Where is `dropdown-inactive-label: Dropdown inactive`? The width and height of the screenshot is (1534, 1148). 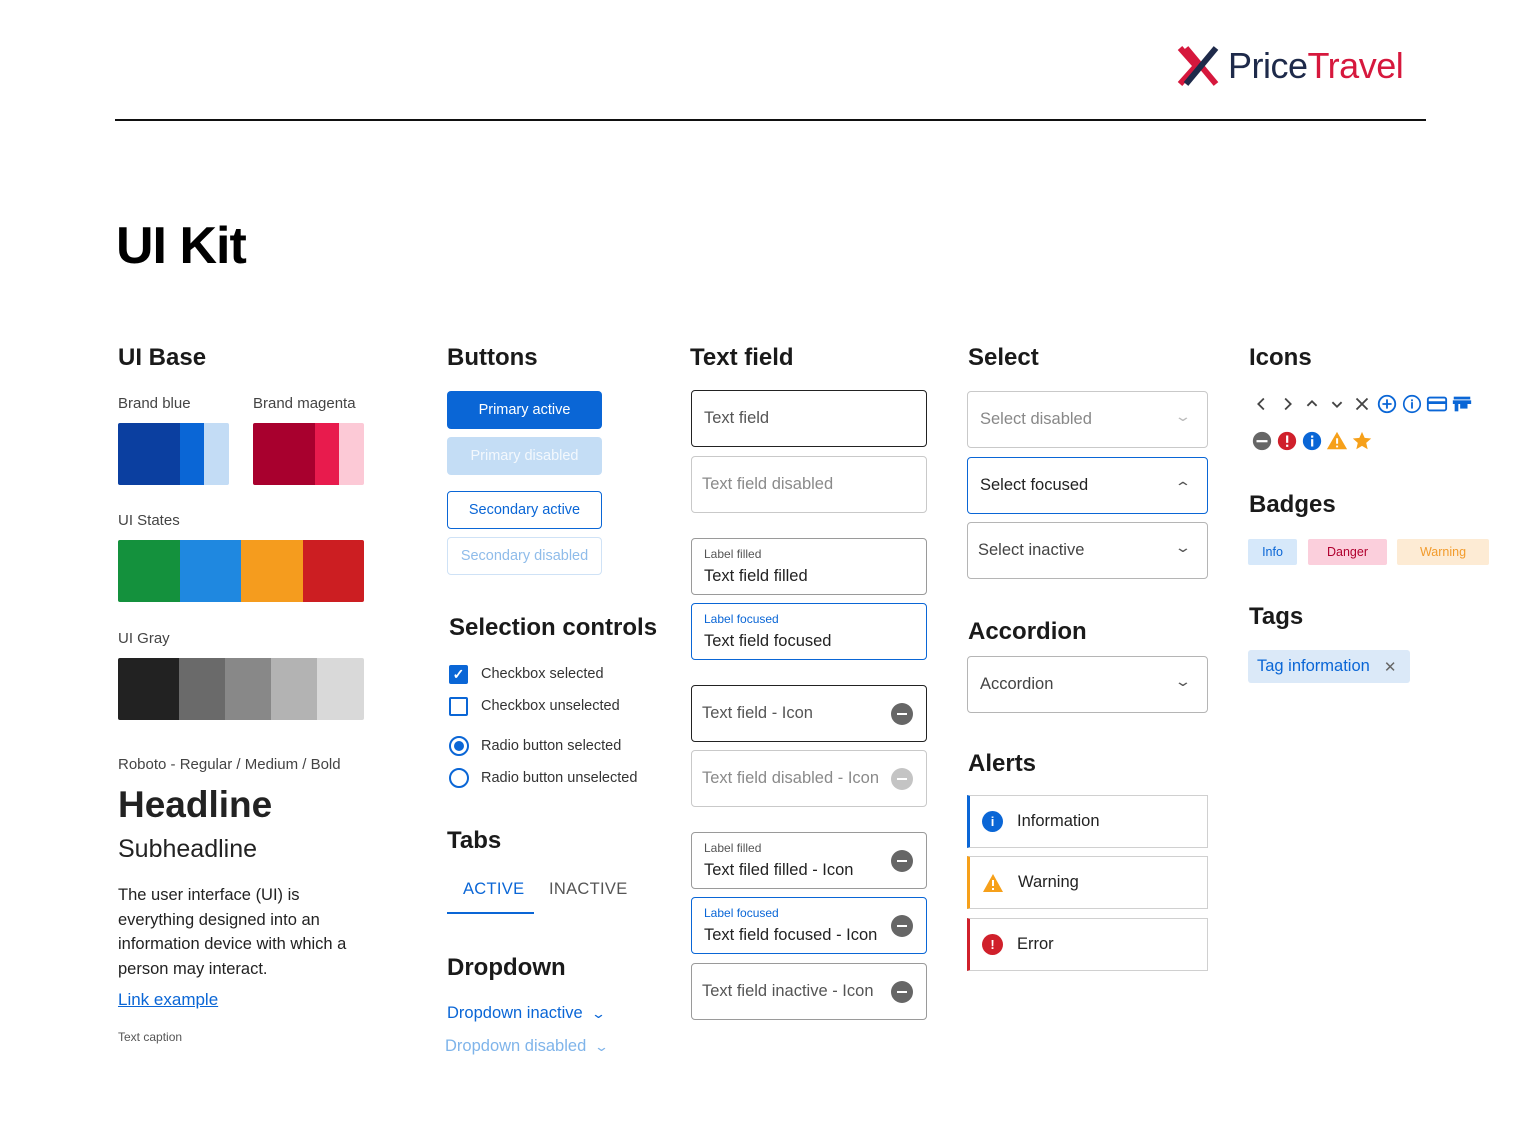
dropdown-inactive-label: Dropdown inactive is located at coordinates (515, 1013).